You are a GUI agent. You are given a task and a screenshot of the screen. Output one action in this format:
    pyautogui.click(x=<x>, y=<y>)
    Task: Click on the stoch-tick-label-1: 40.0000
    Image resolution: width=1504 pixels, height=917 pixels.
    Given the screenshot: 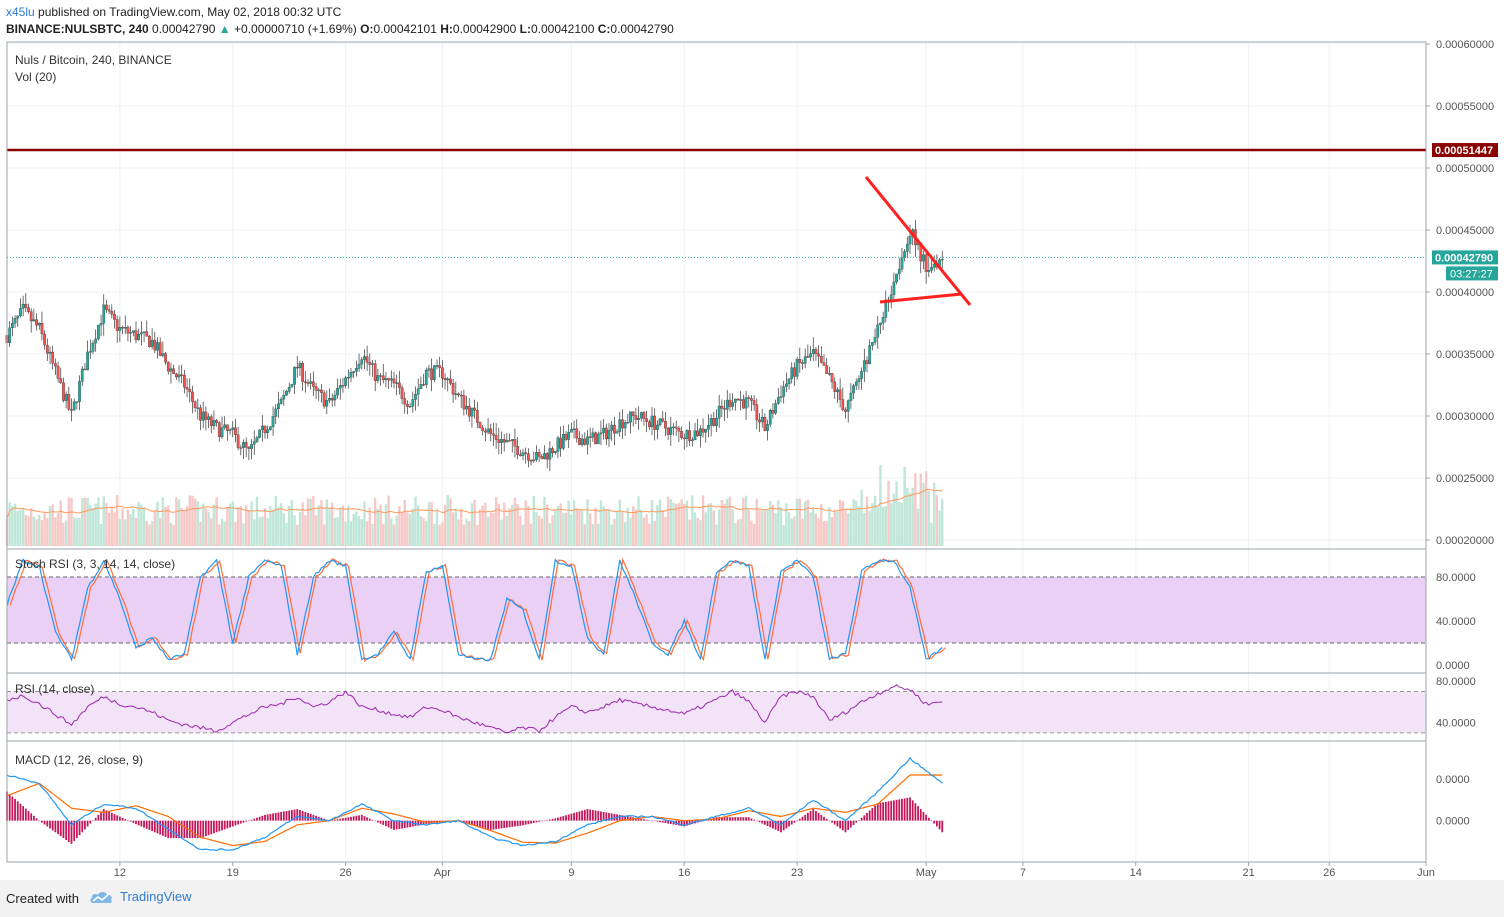 What is the action you would take?
    pyautogui.click(x=1456, y=622)
    